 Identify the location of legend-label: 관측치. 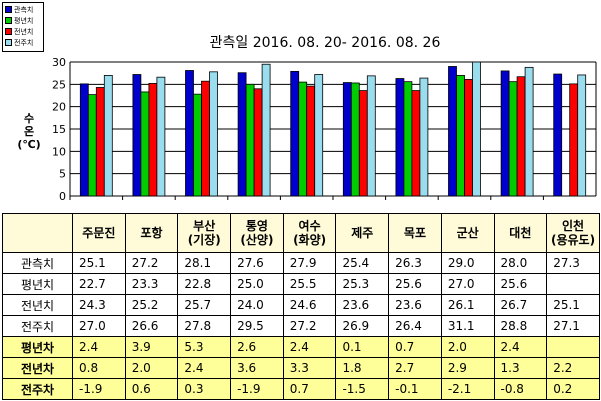
(24, 9).